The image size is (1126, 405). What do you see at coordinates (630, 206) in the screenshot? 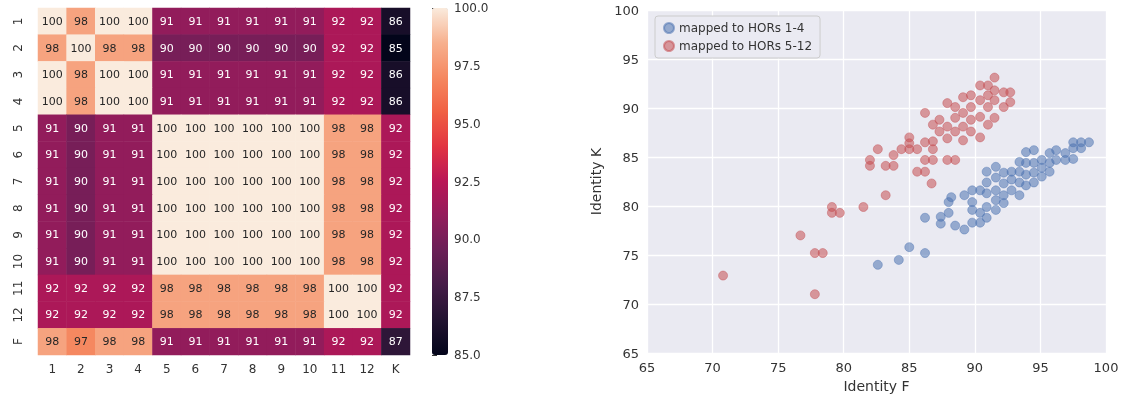
I see `y-tick-label: 80` at bounding box center [630, 206].